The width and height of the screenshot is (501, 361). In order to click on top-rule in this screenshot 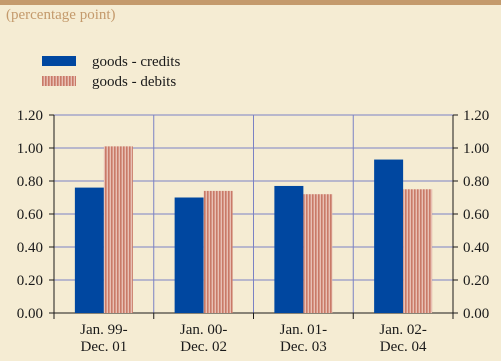, I will do `click(250, 2)`.